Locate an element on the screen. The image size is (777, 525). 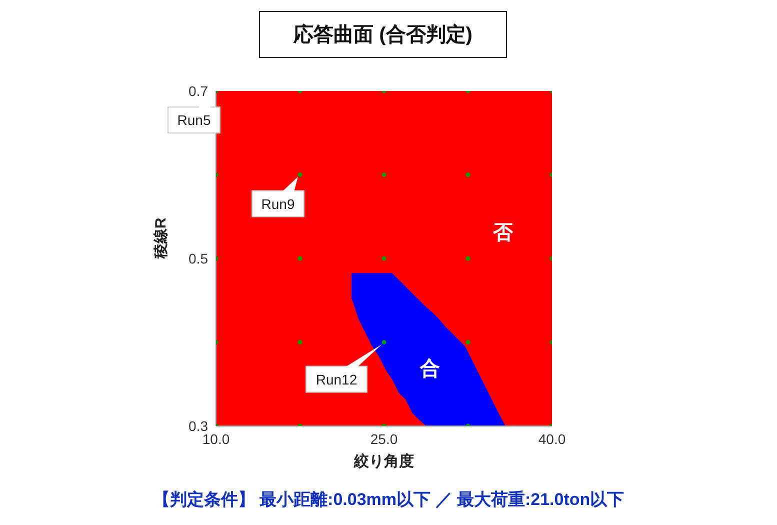
text: 【判定条件】 最小距離:0.03mm以下 ／ 最大荷重:21.0ton以下 is located at coordinates (389, 500).